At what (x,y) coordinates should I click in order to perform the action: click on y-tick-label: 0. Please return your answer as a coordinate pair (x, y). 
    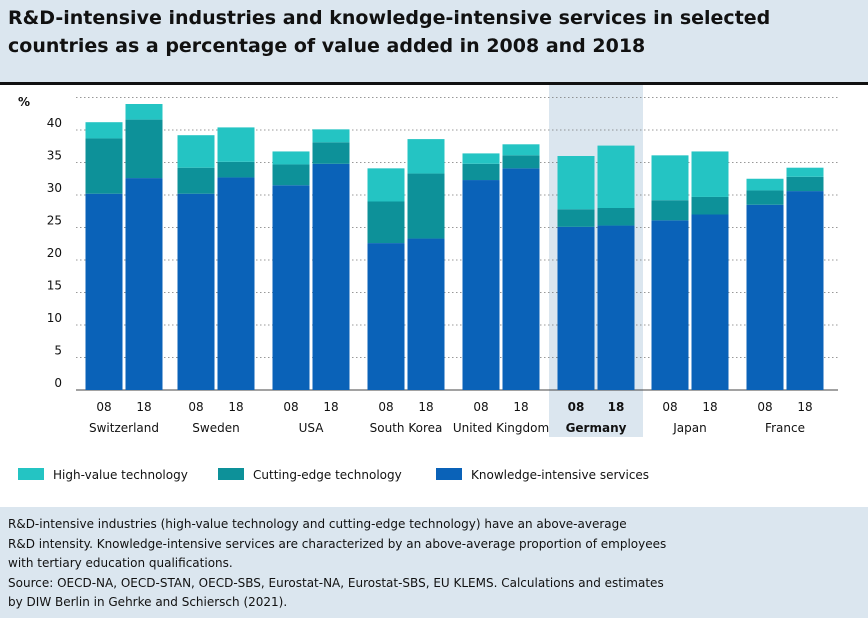
    Looking at the image, I should click on (58, 383).